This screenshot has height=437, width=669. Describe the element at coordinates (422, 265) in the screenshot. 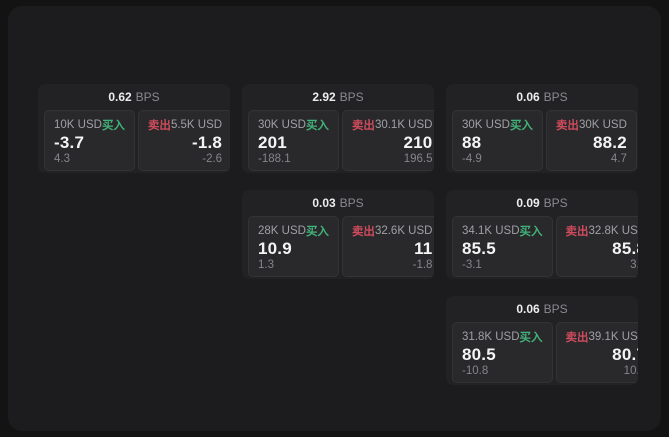

I see `sell-subvalue: -1.8` at that location.